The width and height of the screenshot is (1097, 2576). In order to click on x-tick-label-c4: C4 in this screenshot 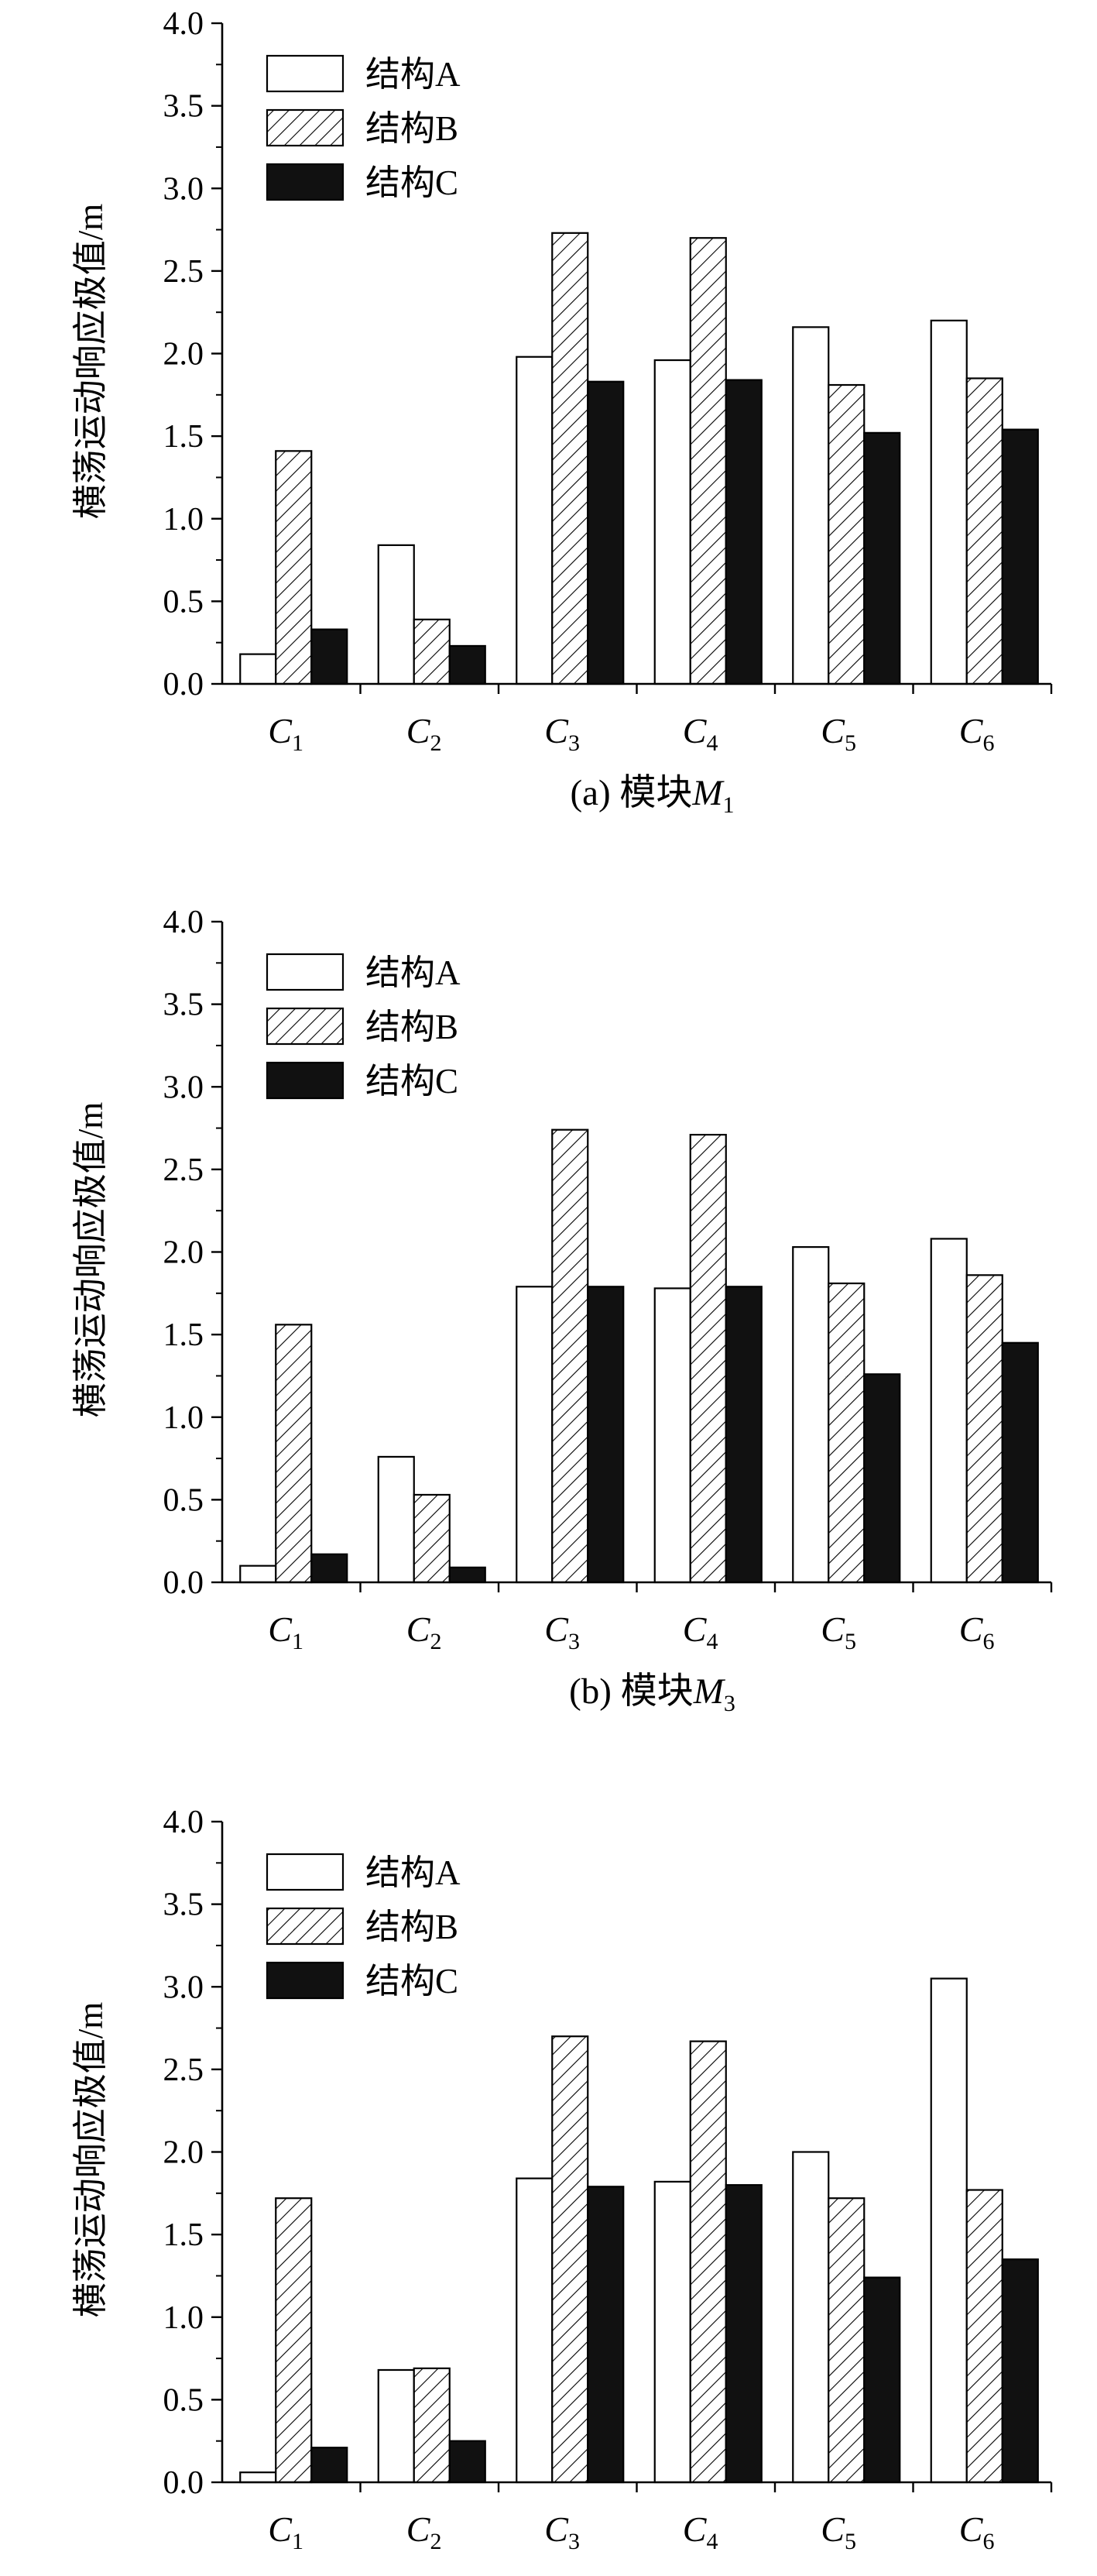, I will do `click(700, 1632)`.